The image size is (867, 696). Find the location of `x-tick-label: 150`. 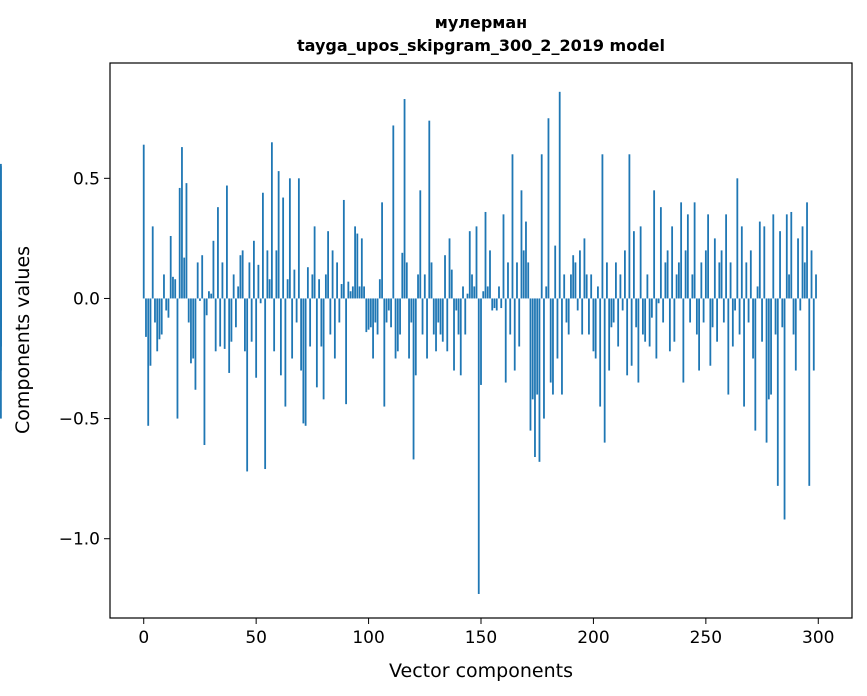

x-tick-label: 150 is located at coordinates (481, 638).